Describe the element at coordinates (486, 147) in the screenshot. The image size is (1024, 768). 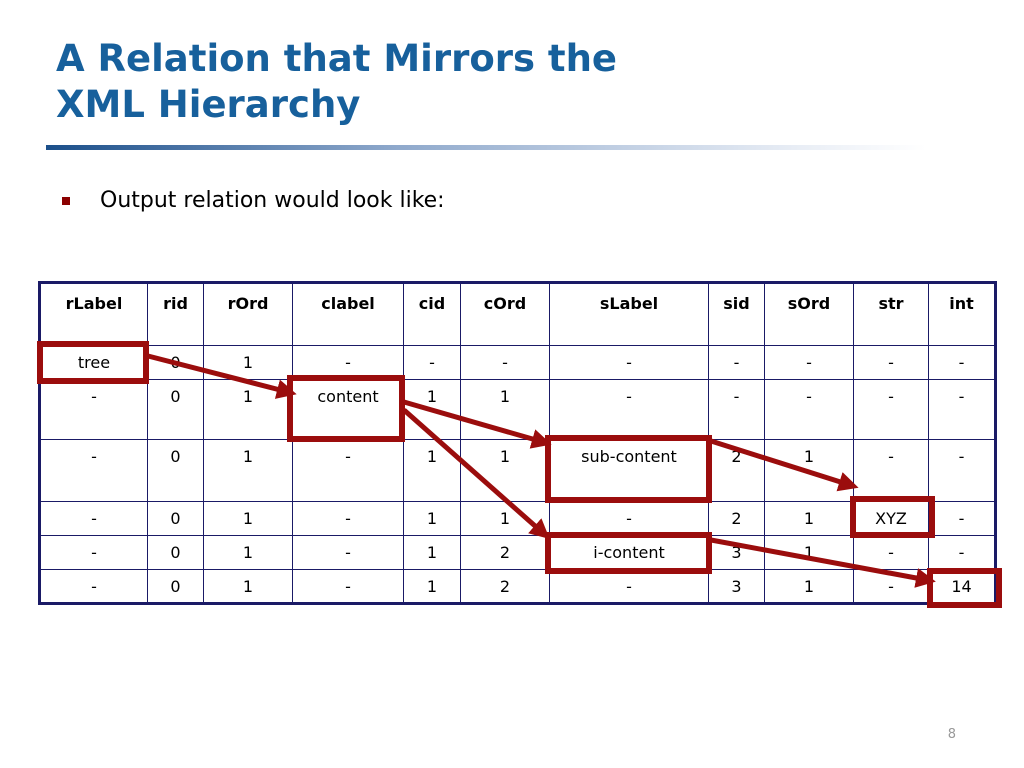
I see `title-divider` at that location.